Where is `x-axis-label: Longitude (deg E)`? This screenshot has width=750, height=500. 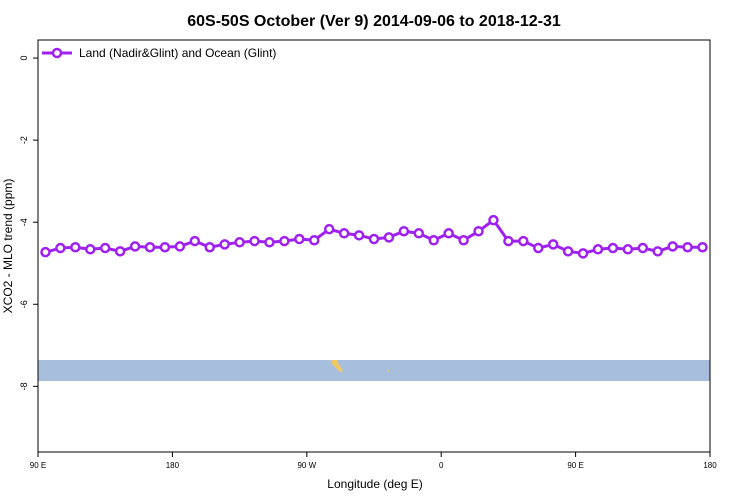 x-axis-label: Longitude (deg E) is located at coordinates (374, 484).